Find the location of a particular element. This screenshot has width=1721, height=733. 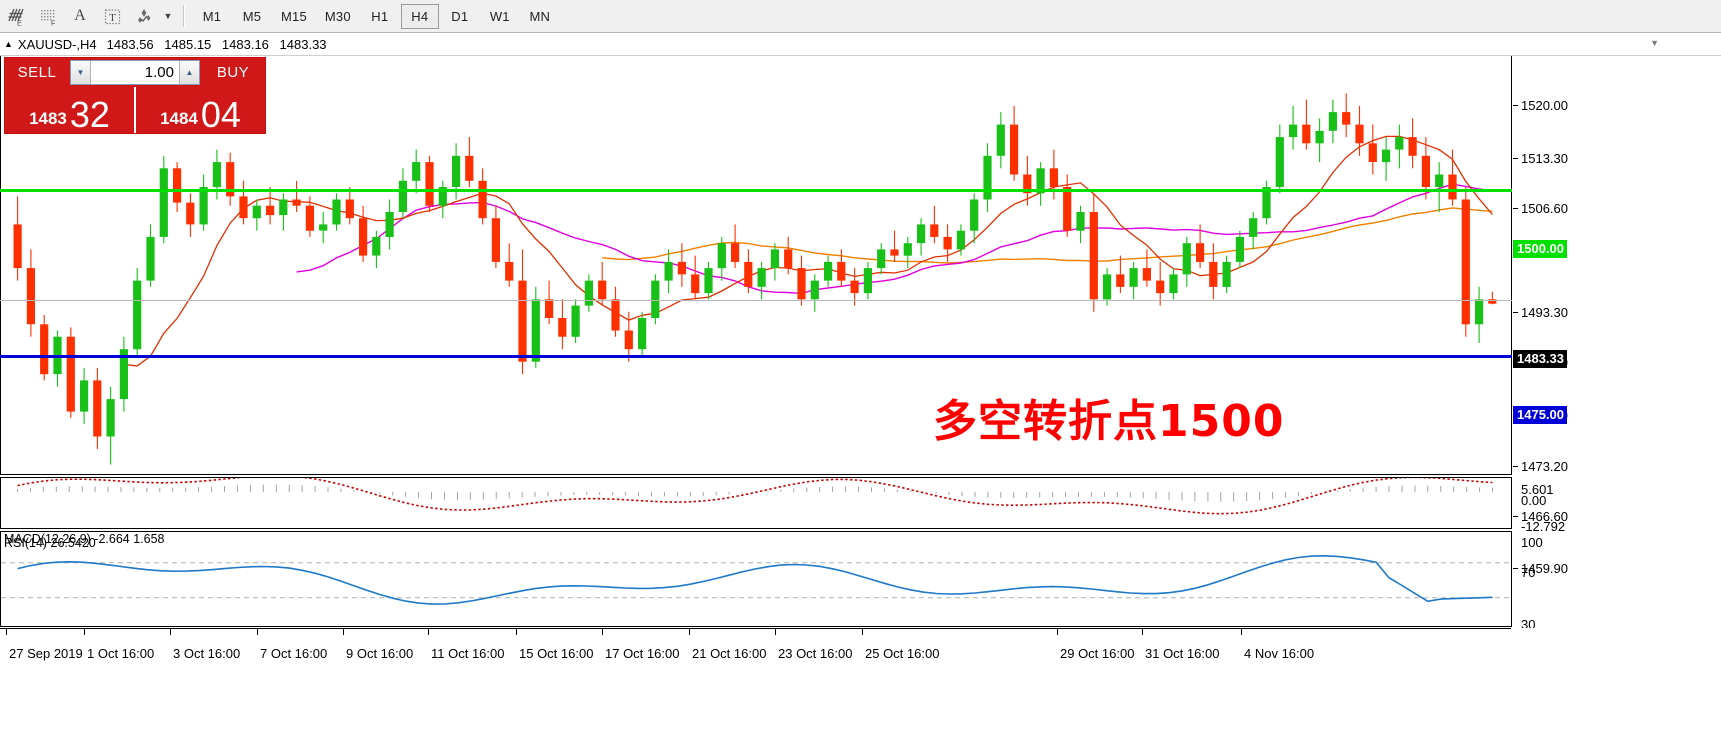

timeframe-m5: M5 is located at coordinates (252, 16).